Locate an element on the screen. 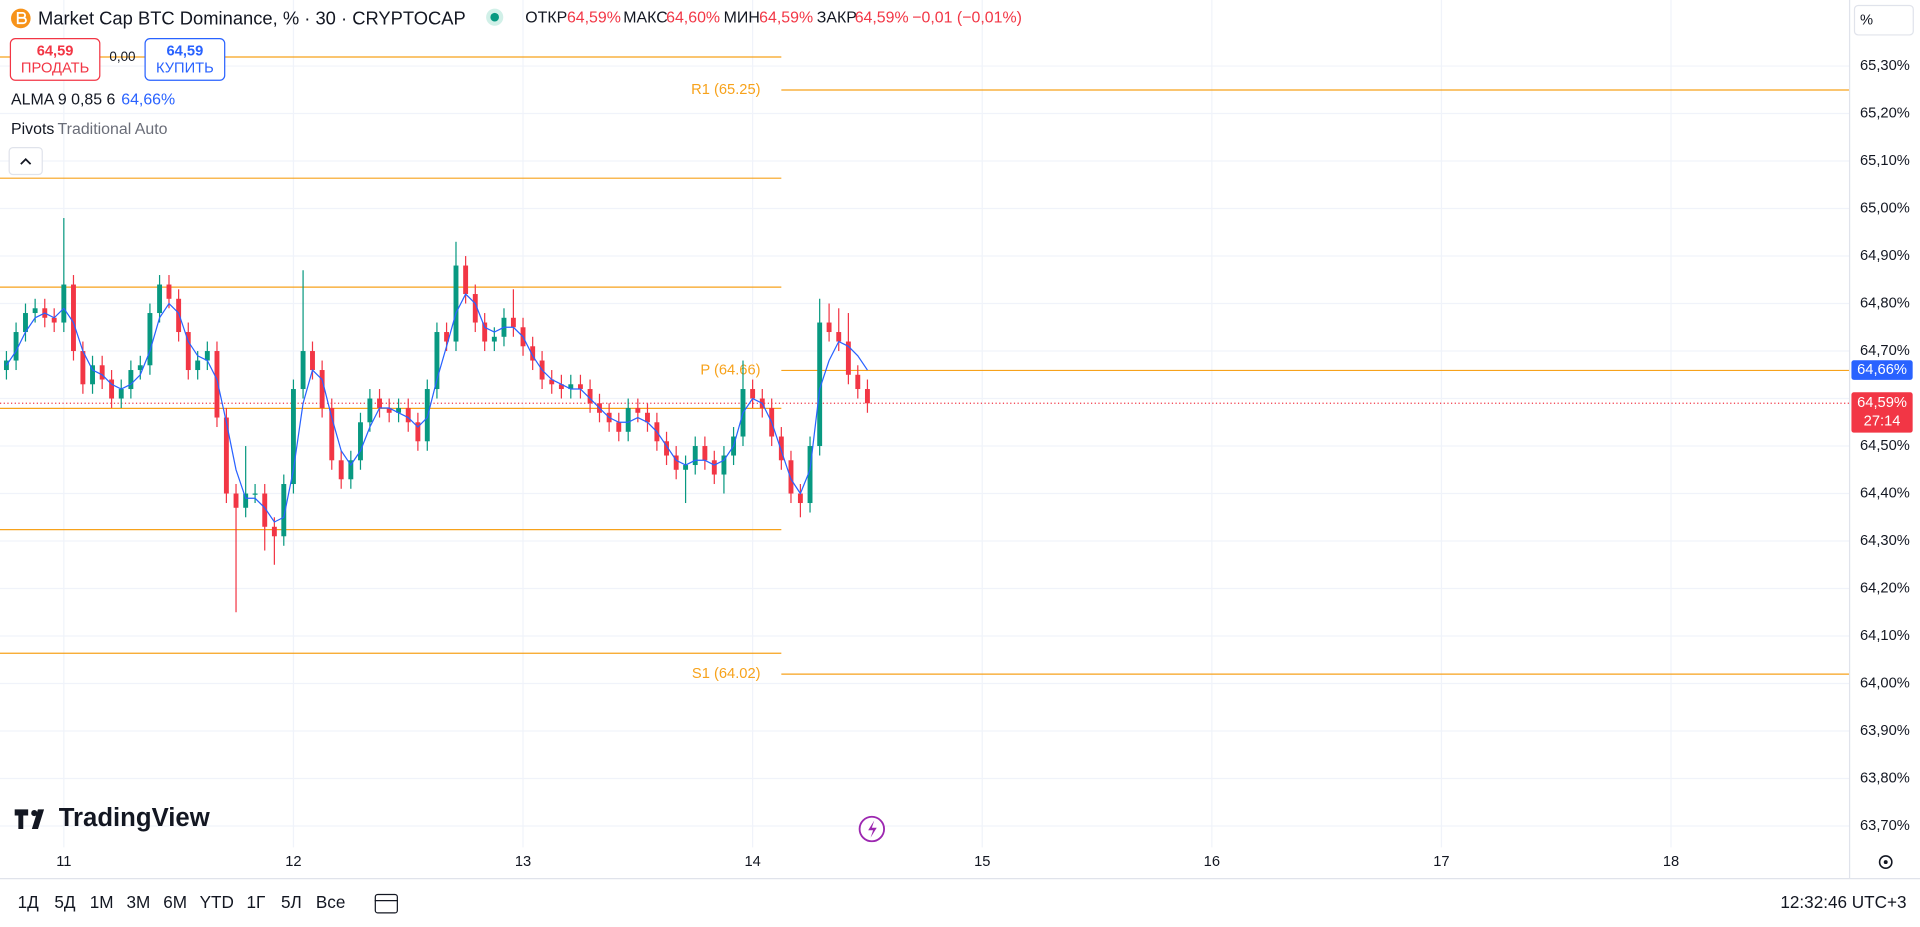 The image size is (1920, 927). logo-dot is located at coordinates (34, 813).